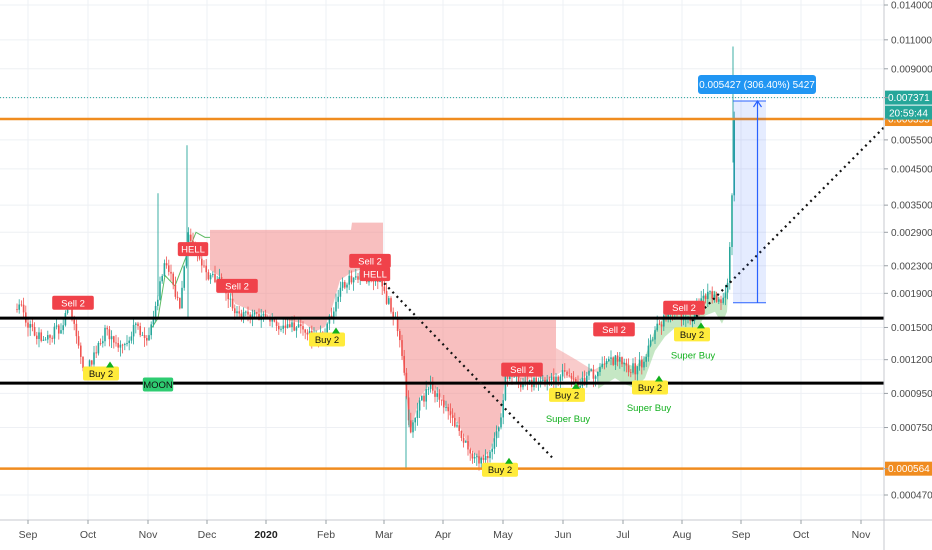  Describe the element at coordinates (911, 328) in the screenshot. I see `y-tick-label: 0.001500` at that location.